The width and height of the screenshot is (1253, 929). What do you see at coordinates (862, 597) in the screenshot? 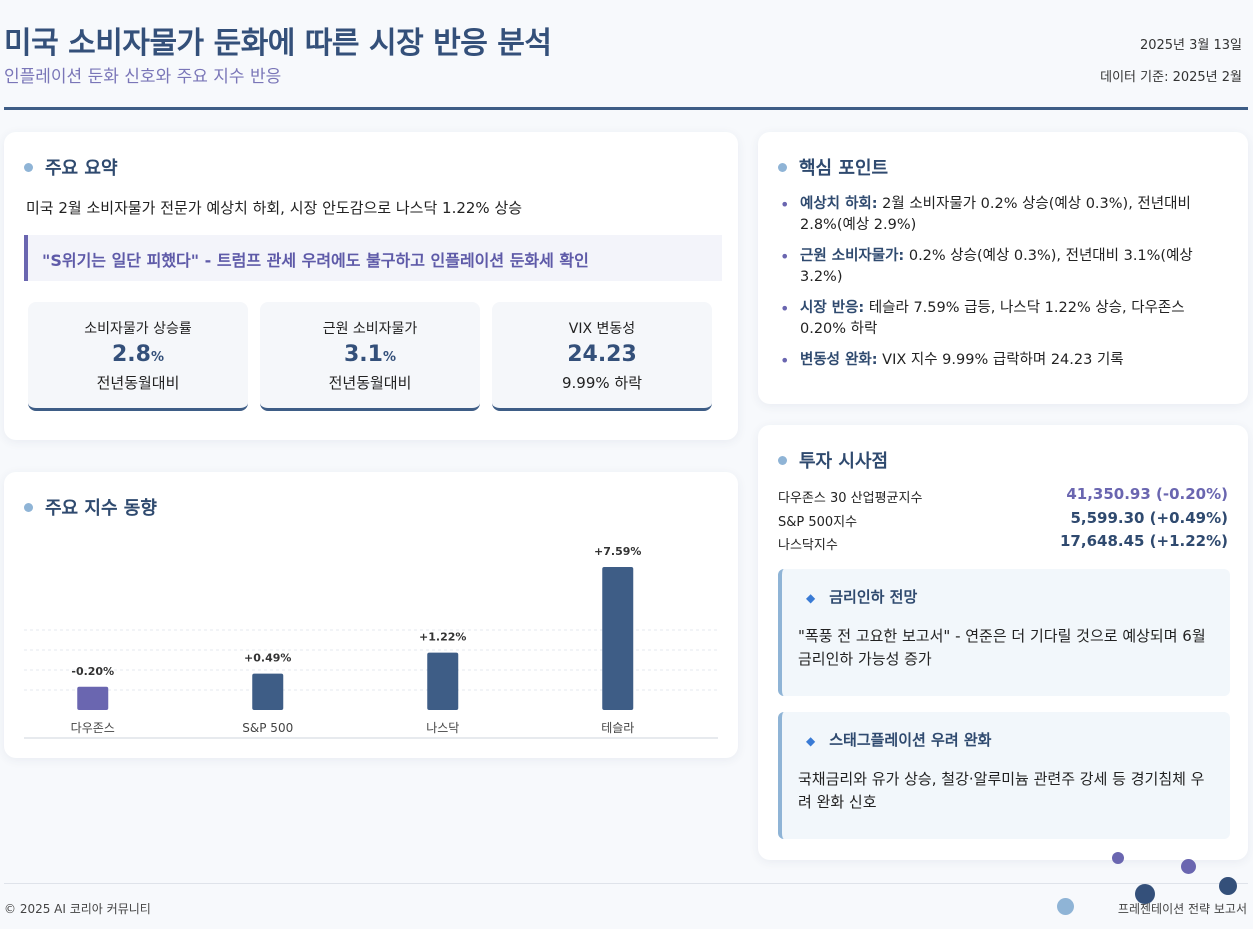
I see `callout-title: ◆ 금리인하 전망` at bounding box center [862, 597].